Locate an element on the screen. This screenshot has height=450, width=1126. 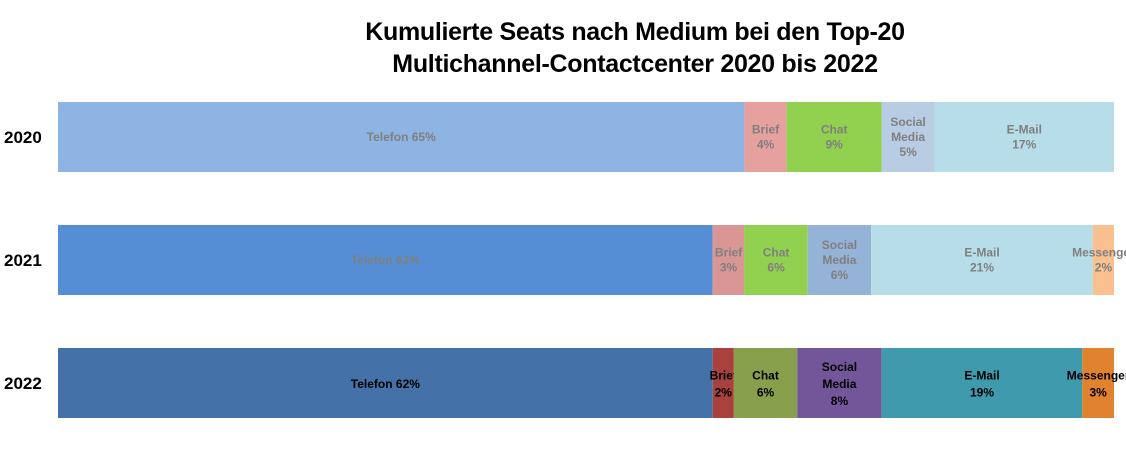
year-label-2021: 2021 is located at coordinates (23, 260).